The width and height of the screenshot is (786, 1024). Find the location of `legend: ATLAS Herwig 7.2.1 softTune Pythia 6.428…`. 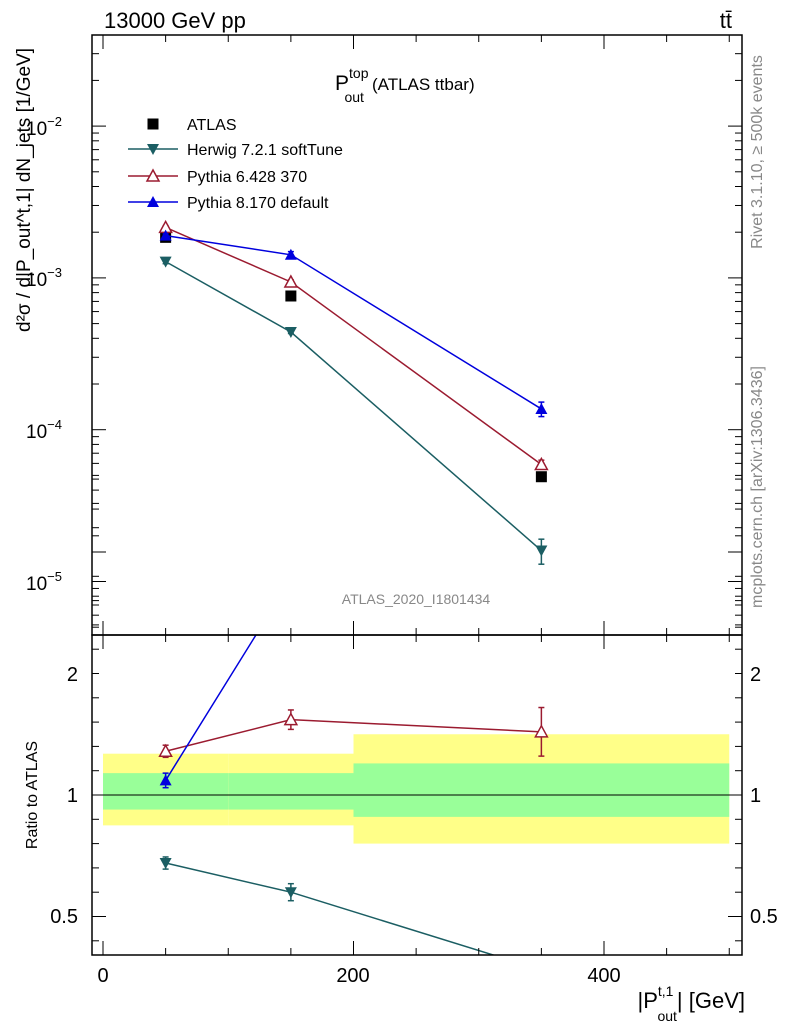

legend: ATLAS Herwig 7.2.1 softTune Pythia 6.428… is located at coordinates (235, 164).